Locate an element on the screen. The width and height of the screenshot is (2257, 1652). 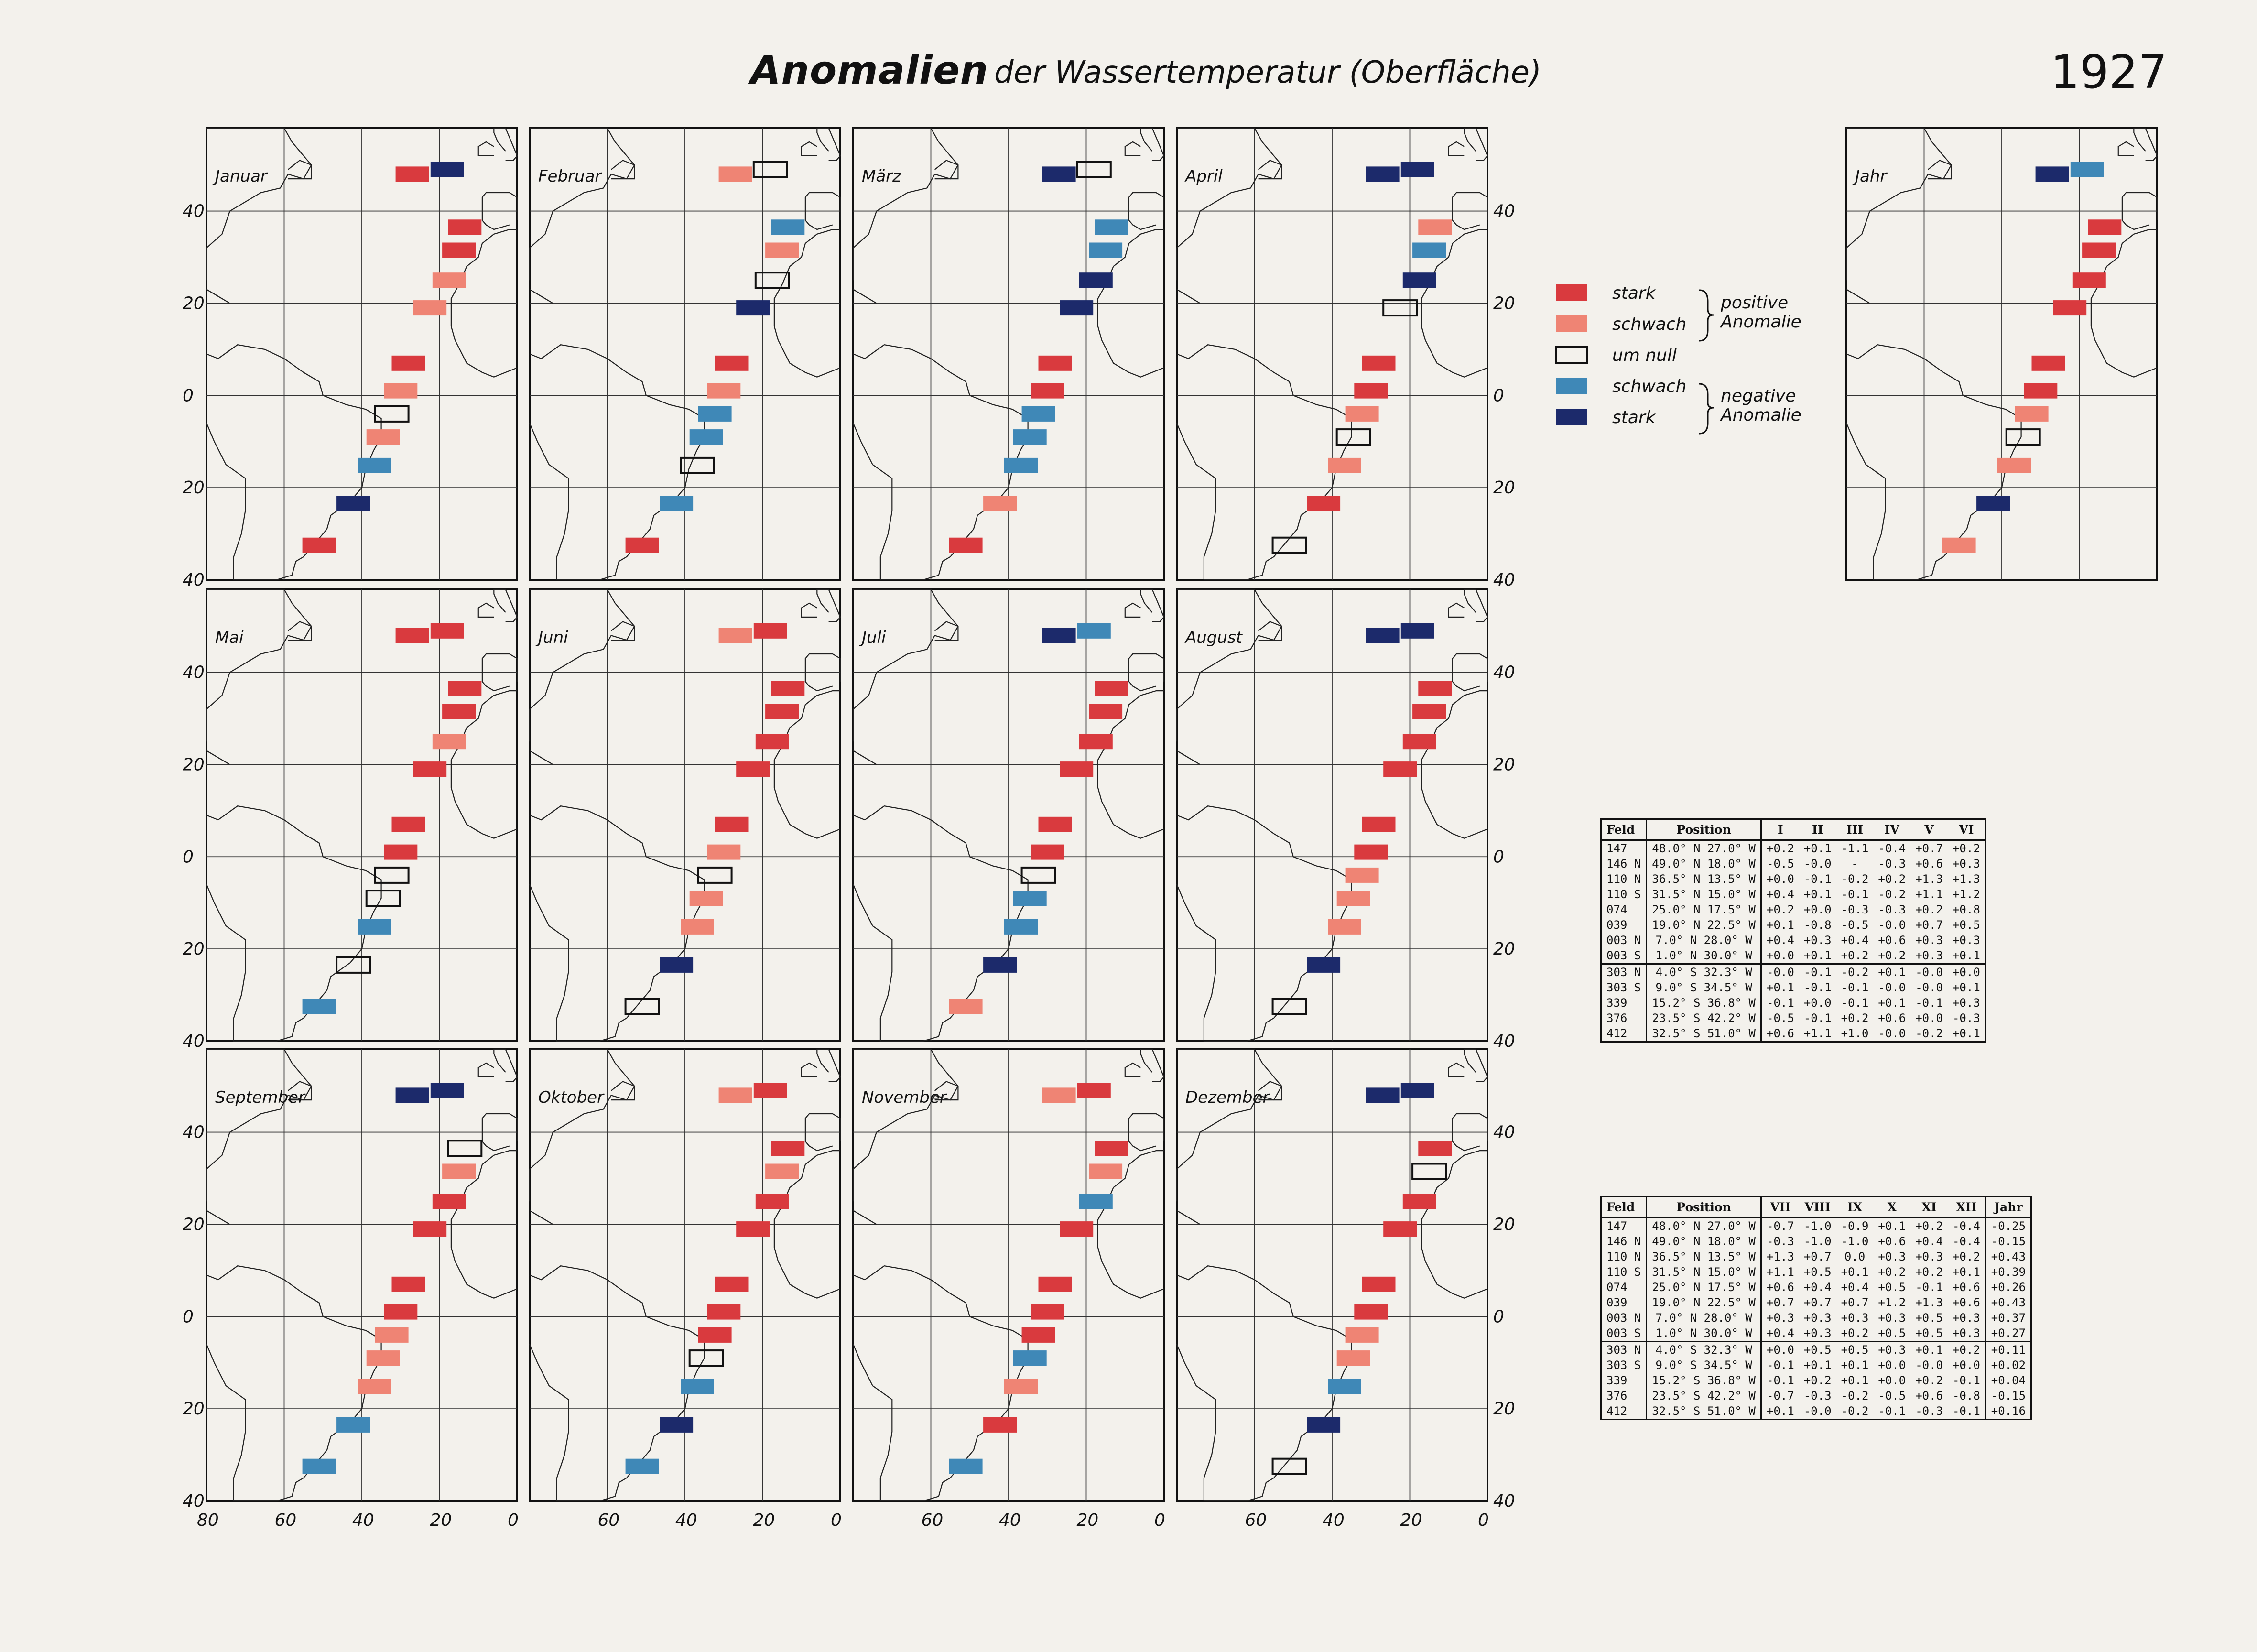
anomaly-box-003s is located at coordinates (1371, 1312).